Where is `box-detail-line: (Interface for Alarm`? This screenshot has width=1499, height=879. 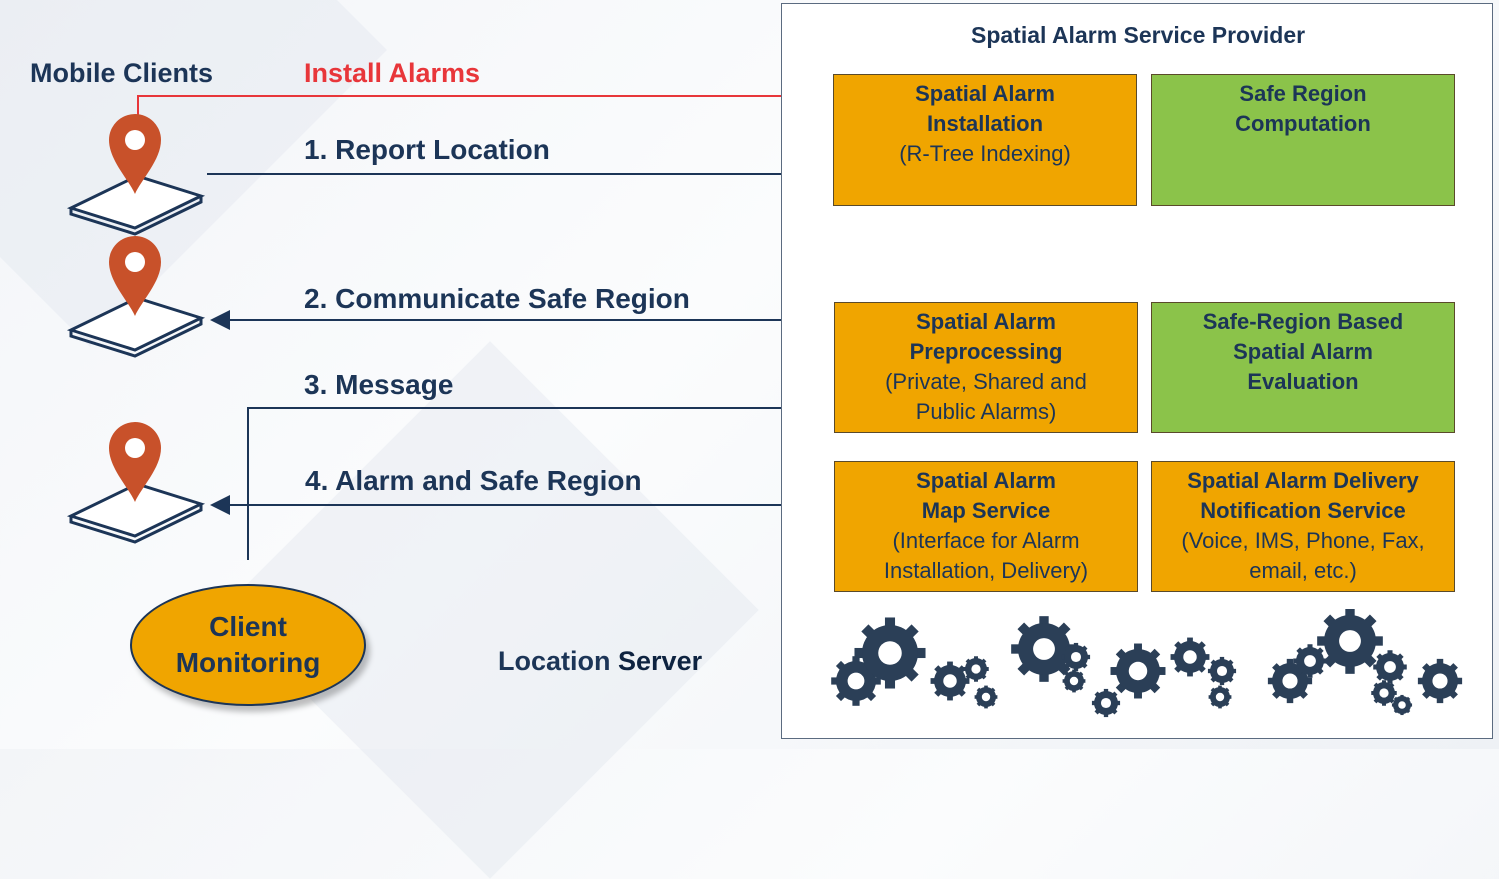 box-detail-line: (Interface for Alarm is located at coordinates (986, 540).